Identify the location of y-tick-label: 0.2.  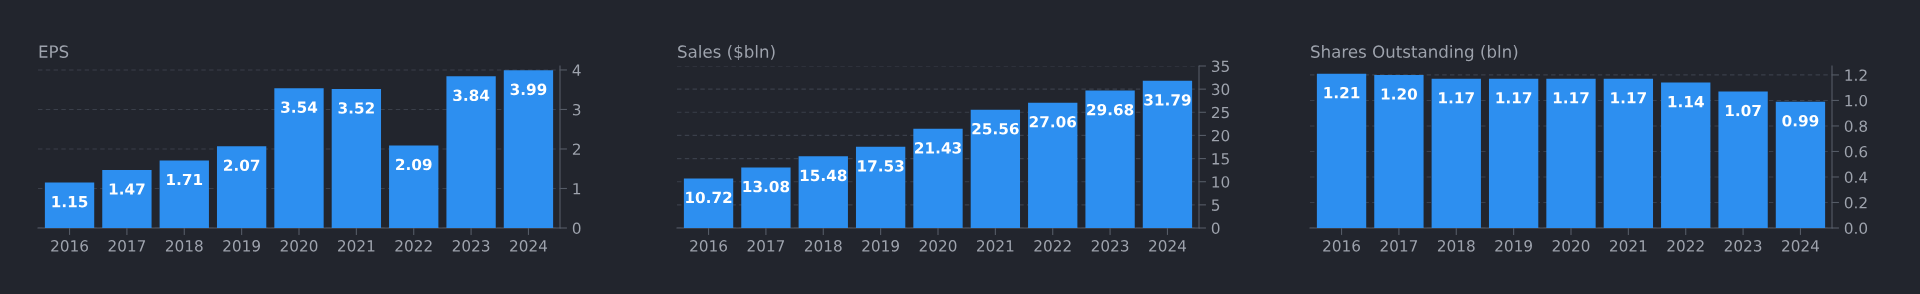
(1855, 202).